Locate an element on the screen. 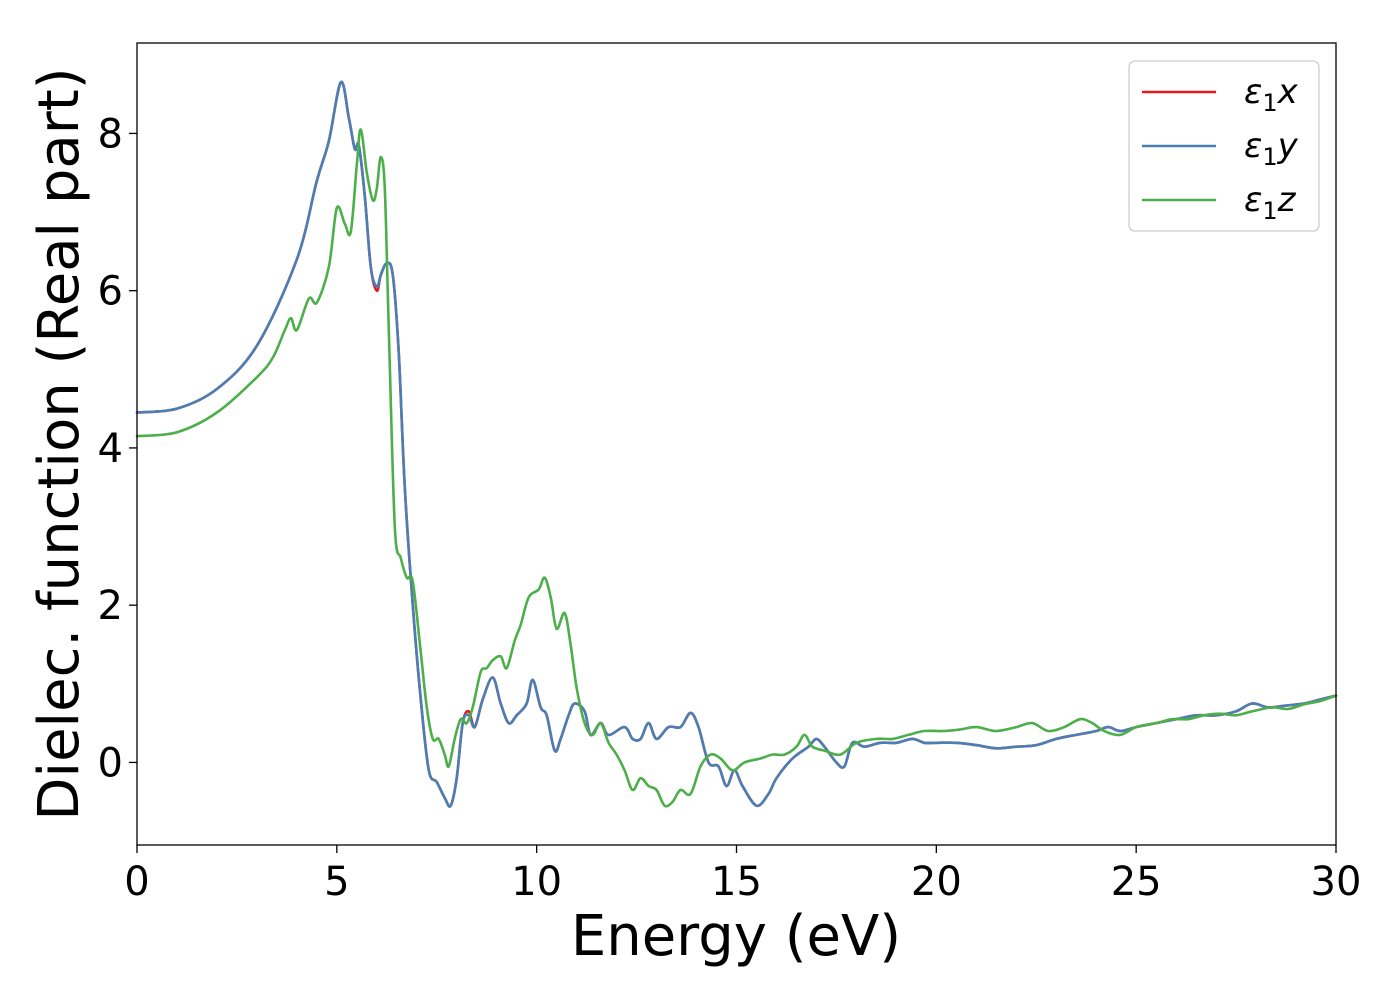  y-tick-label: 2 is located at coordinates (110, 606).